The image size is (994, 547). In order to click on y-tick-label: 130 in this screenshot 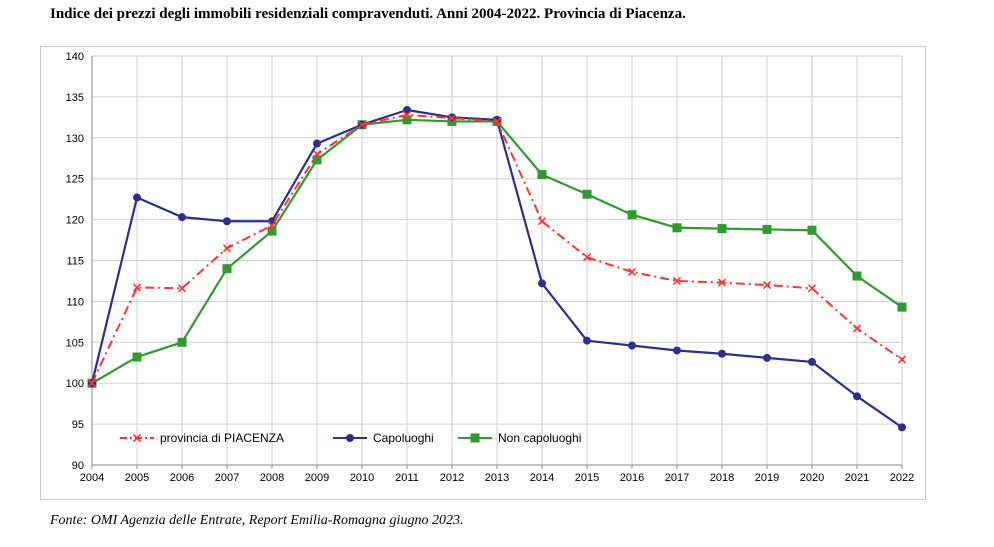, I will do `click(75, 139)`.